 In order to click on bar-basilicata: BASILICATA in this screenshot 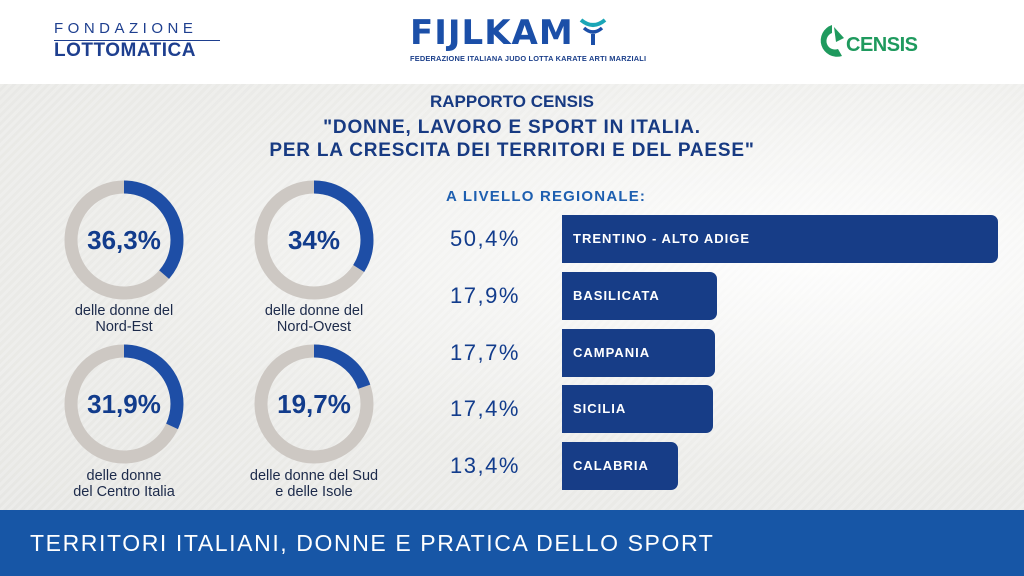, I will do `click(639, 296)`.